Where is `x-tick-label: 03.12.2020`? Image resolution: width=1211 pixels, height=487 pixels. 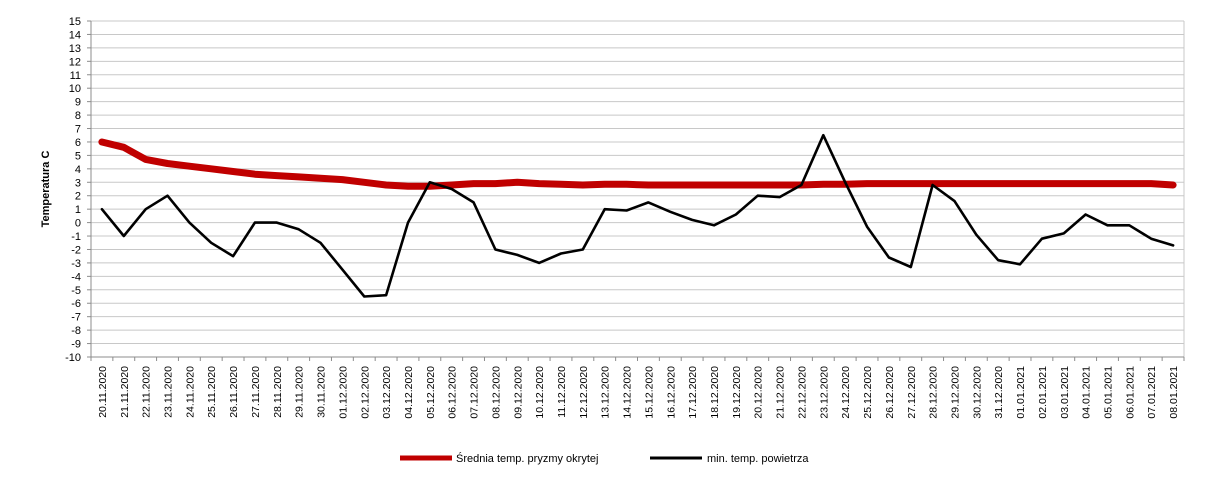
x-tick-label: 03.12.2020 is located at coordinates (387, 392).